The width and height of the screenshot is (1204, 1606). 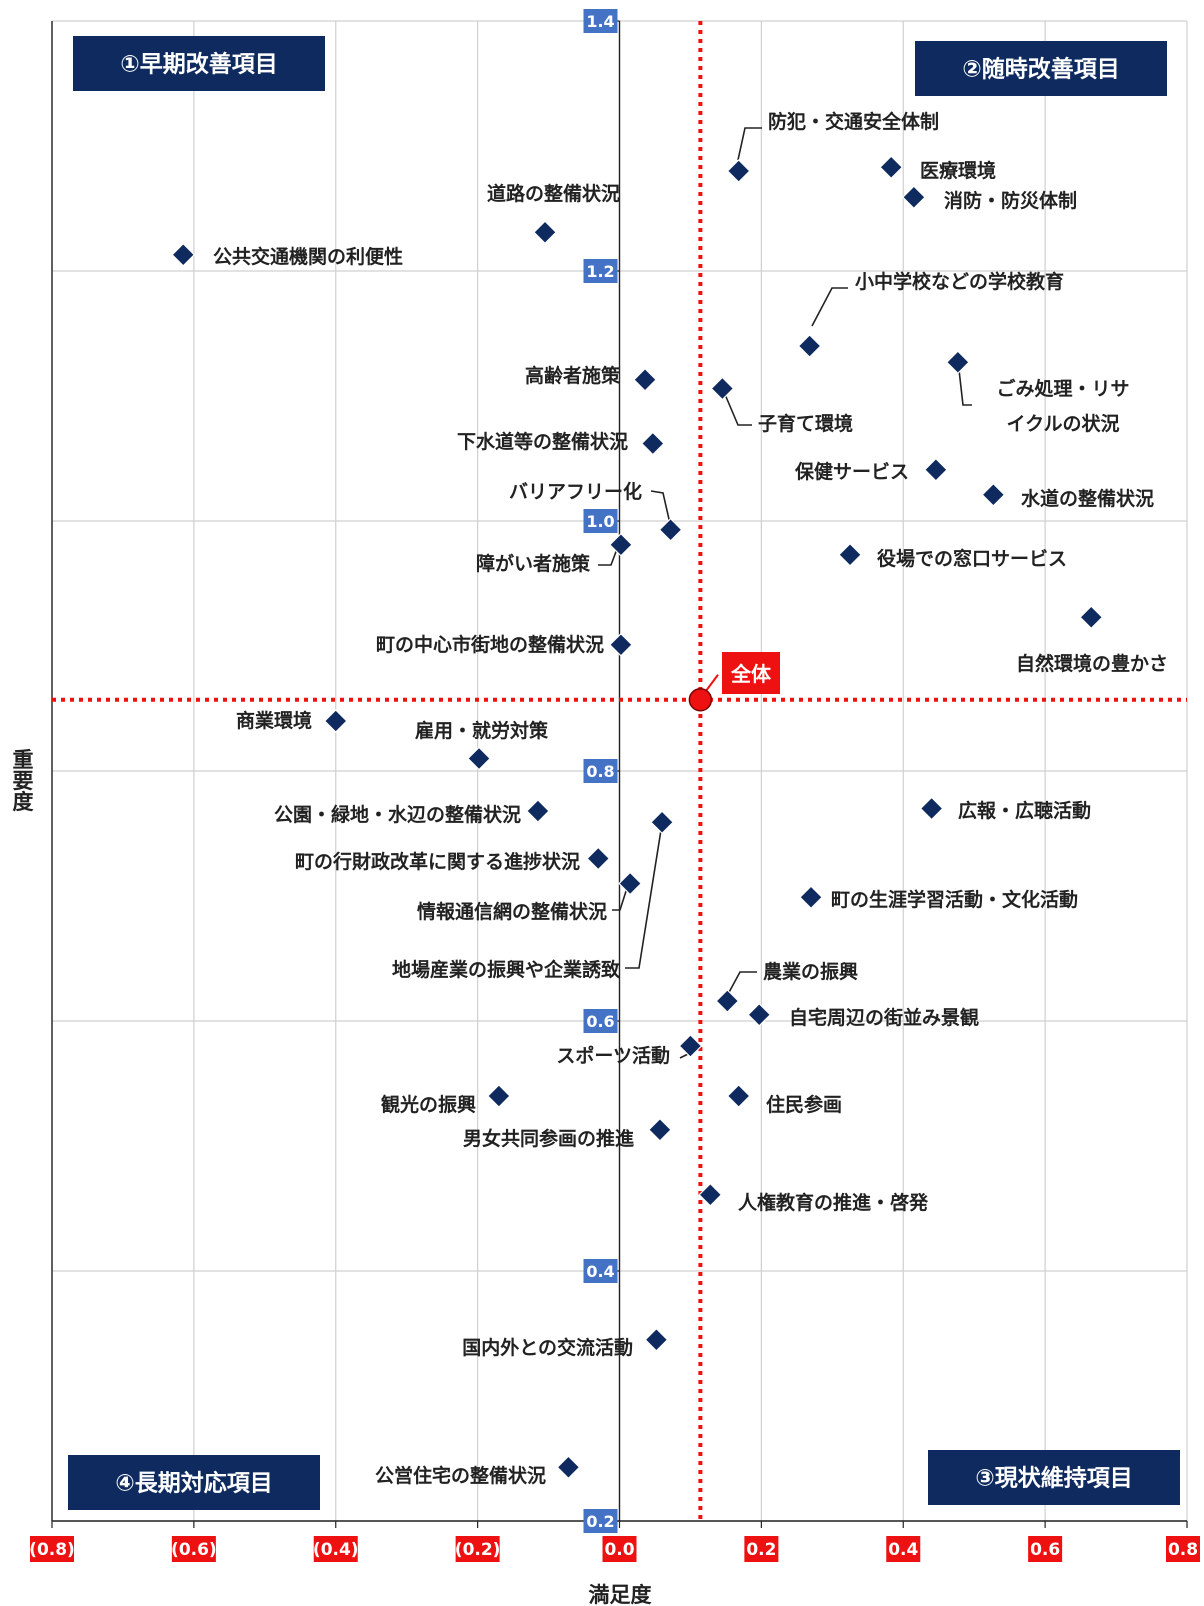 What do you see at coordinates (805, 423) in the screenshot?
I see `point-label-8: 子育て環境` at bounding box center [805, 423].